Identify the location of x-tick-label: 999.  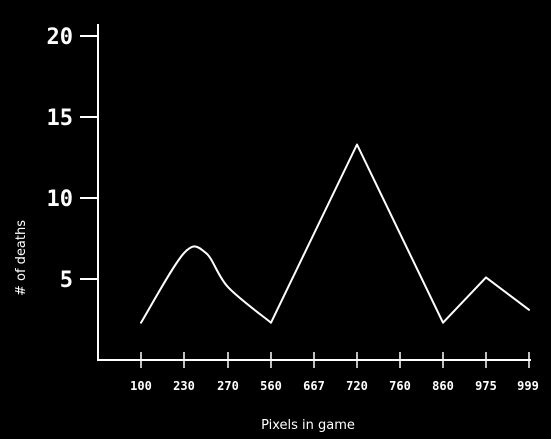
(528, 386).